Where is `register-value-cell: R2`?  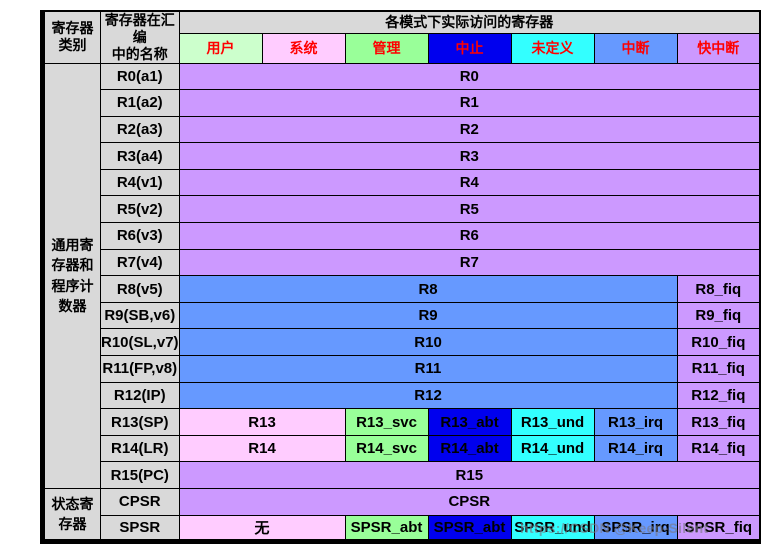
register-value-cell: R2 is located at coordinates (469, 129).